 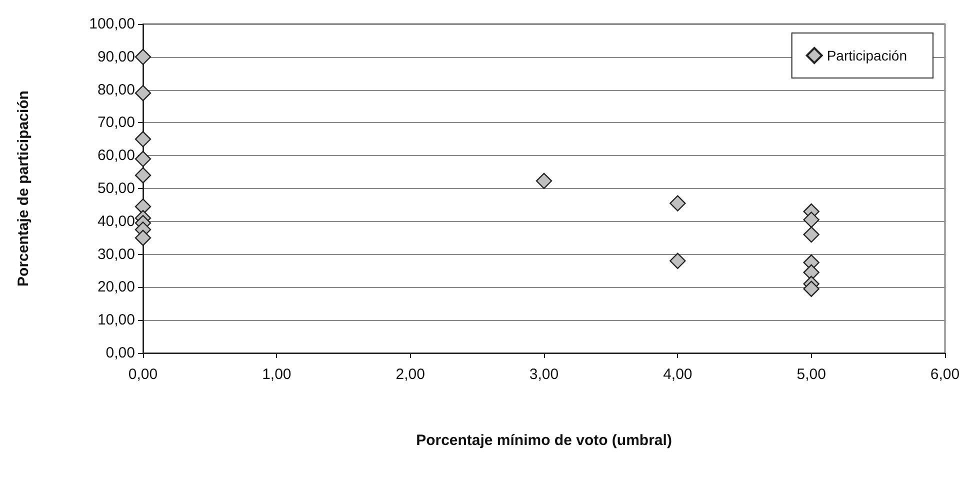 What do you see at coordinates (116, 254) in the screenshot?
I see `y-tick-label: 30,00` at bounding box center [116, 254].